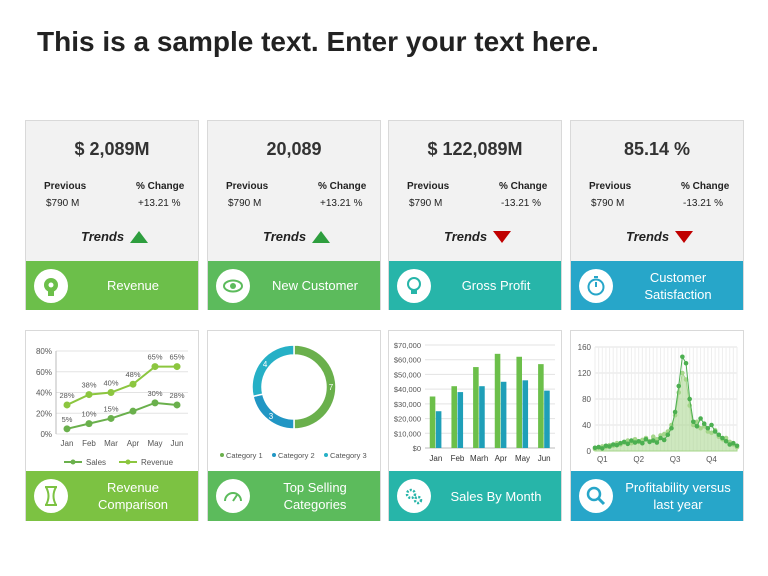  Describe the element at coordinates (435, 458) in the screenshot. I see `x-tick-label: Jan` at that location.